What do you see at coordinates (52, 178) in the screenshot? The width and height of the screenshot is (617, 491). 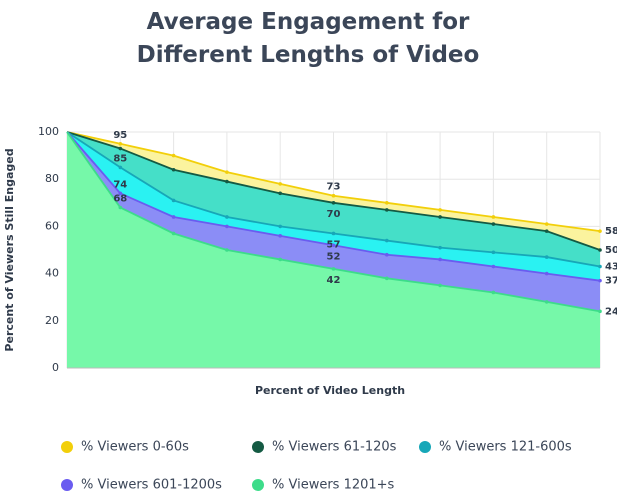 I see `y-tick-label: 80` at bounding box center [52, 178].